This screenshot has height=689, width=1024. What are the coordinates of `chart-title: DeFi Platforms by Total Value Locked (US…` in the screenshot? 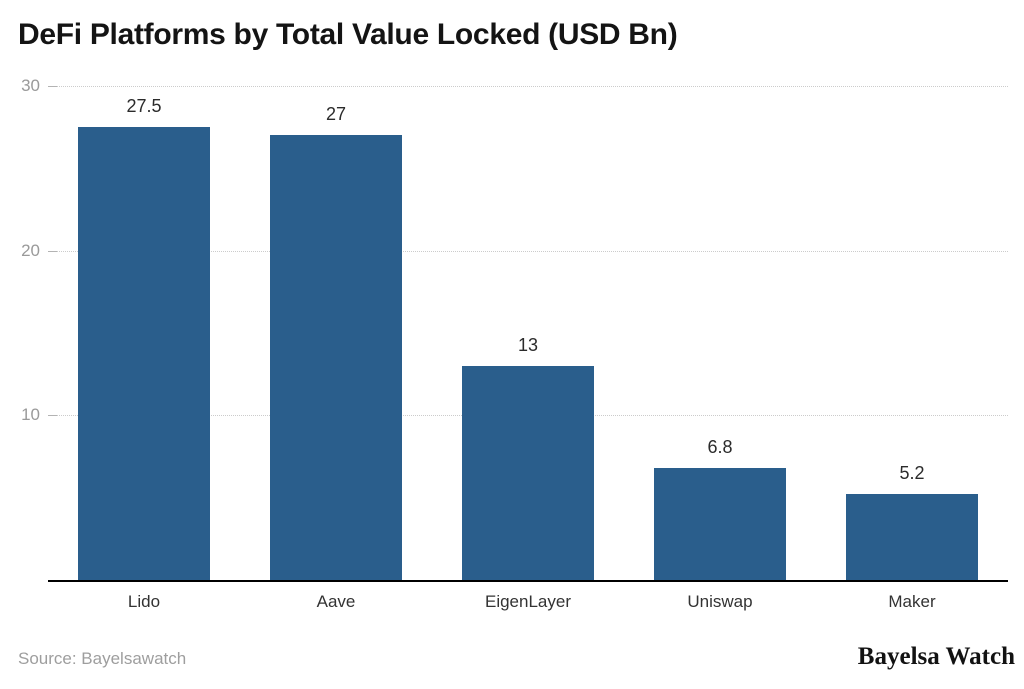 It's located at (348, 34).